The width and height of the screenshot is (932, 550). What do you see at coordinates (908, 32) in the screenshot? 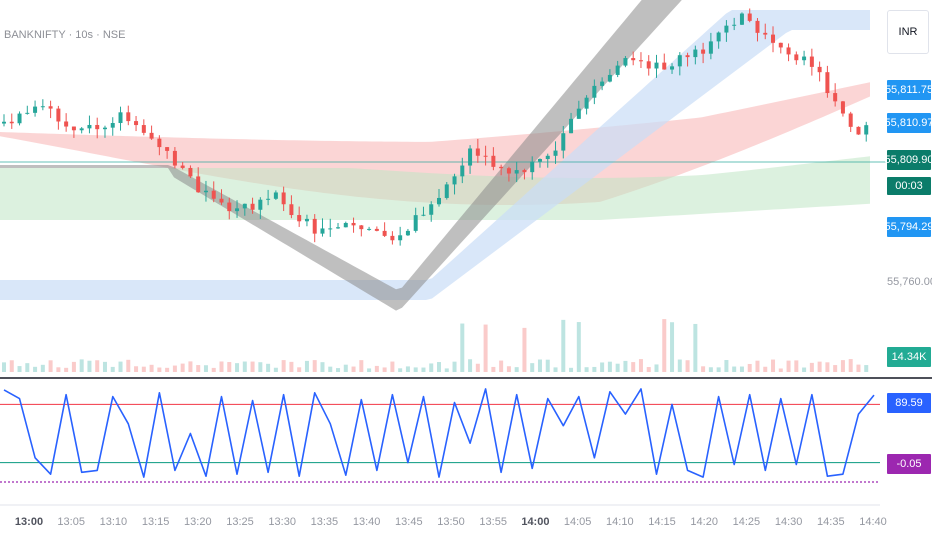
I see `currency-selector: INR` at bounding box center [908, 32].